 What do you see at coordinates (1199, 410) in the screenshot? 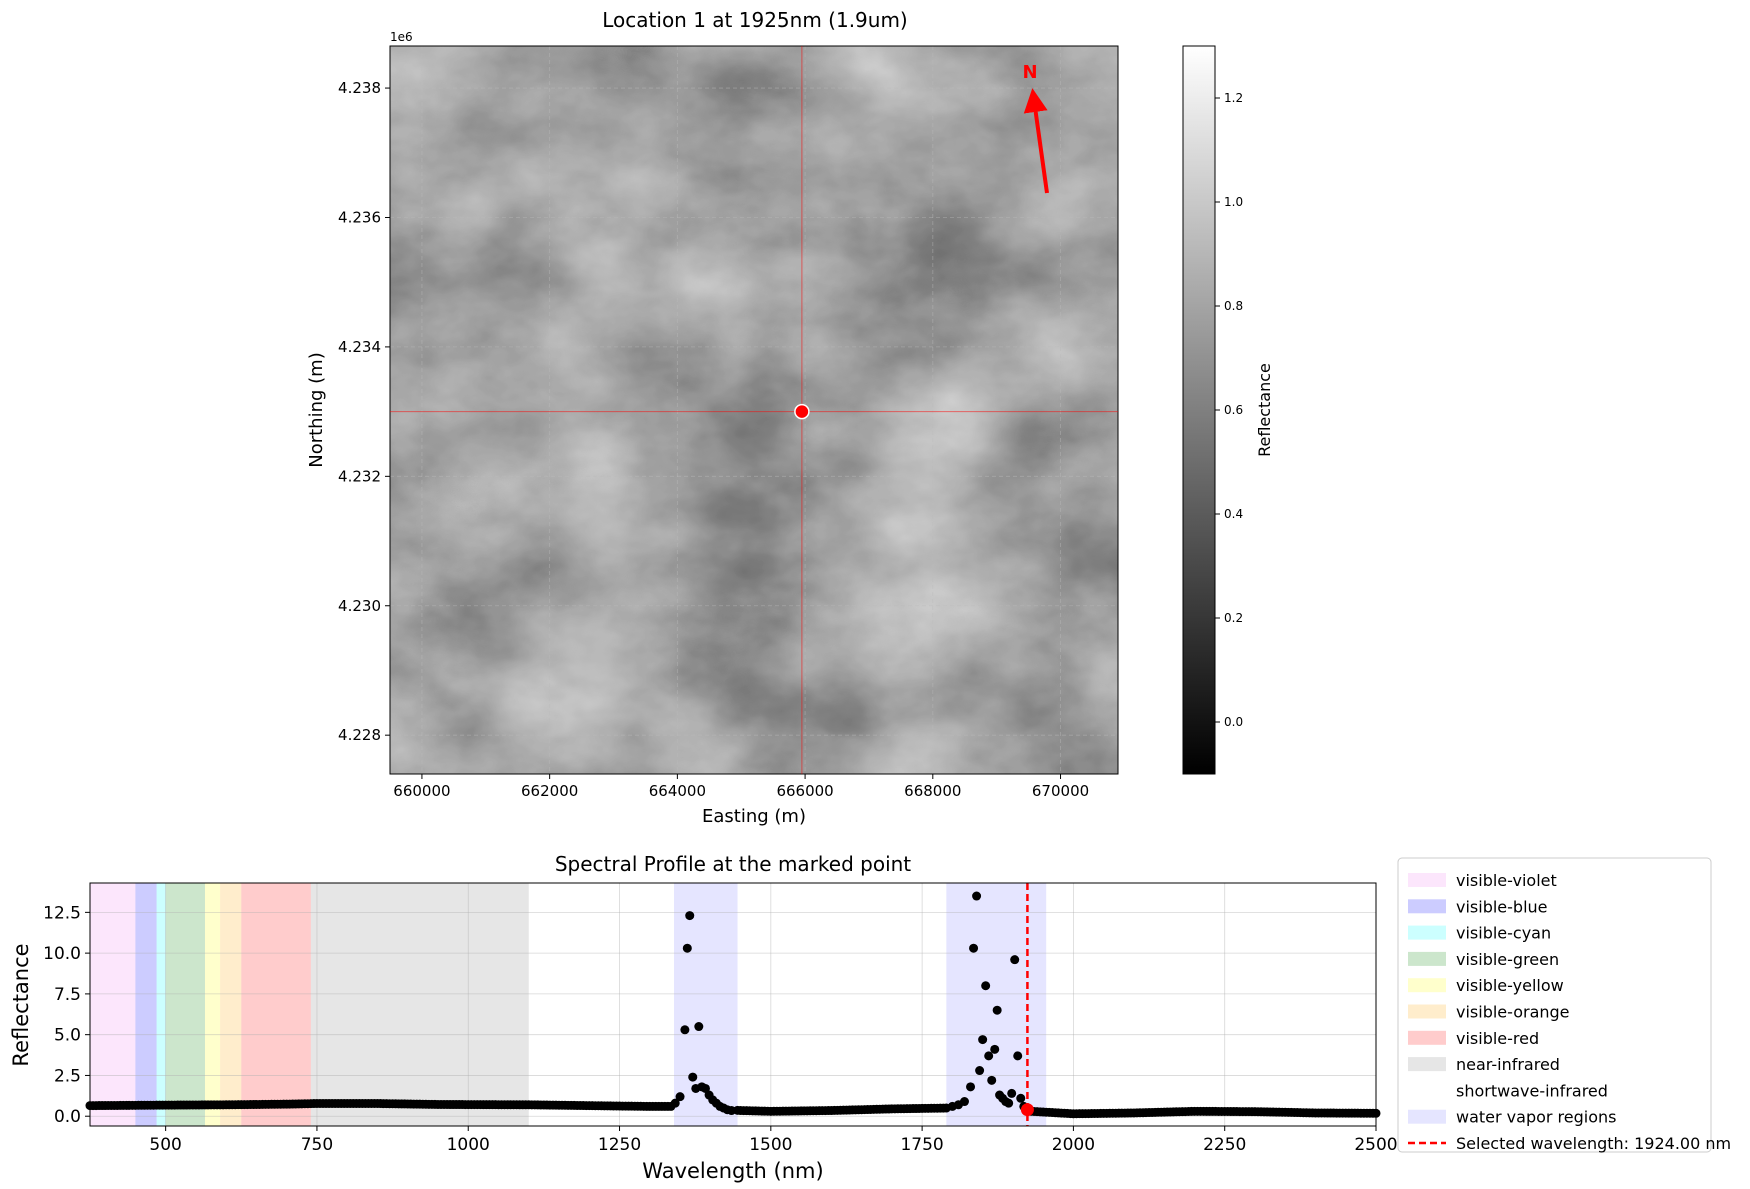
I see `colorbar-gradient` at bounding box center [1199, 410].